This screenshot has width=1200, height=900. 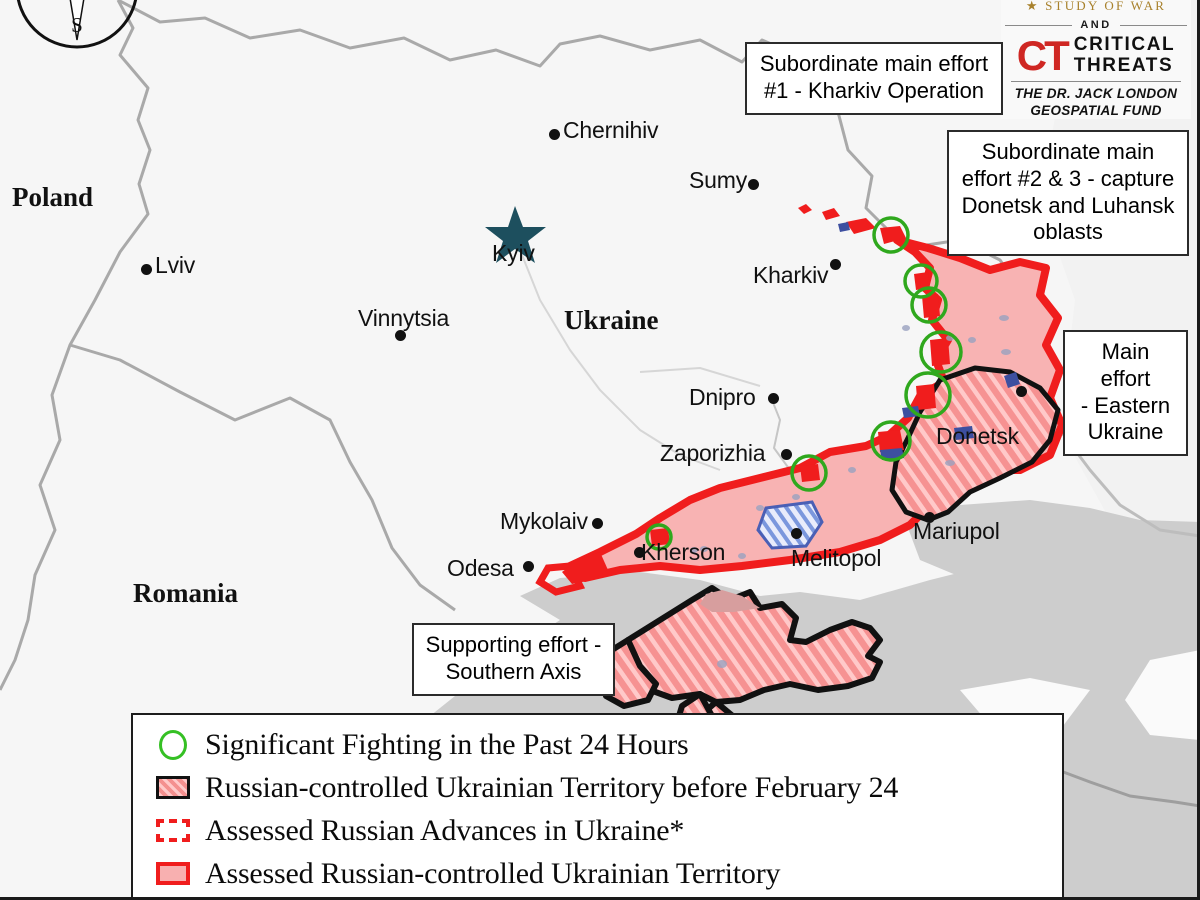 I want to click on city-dot-odesa, so click(x=528, y=566).